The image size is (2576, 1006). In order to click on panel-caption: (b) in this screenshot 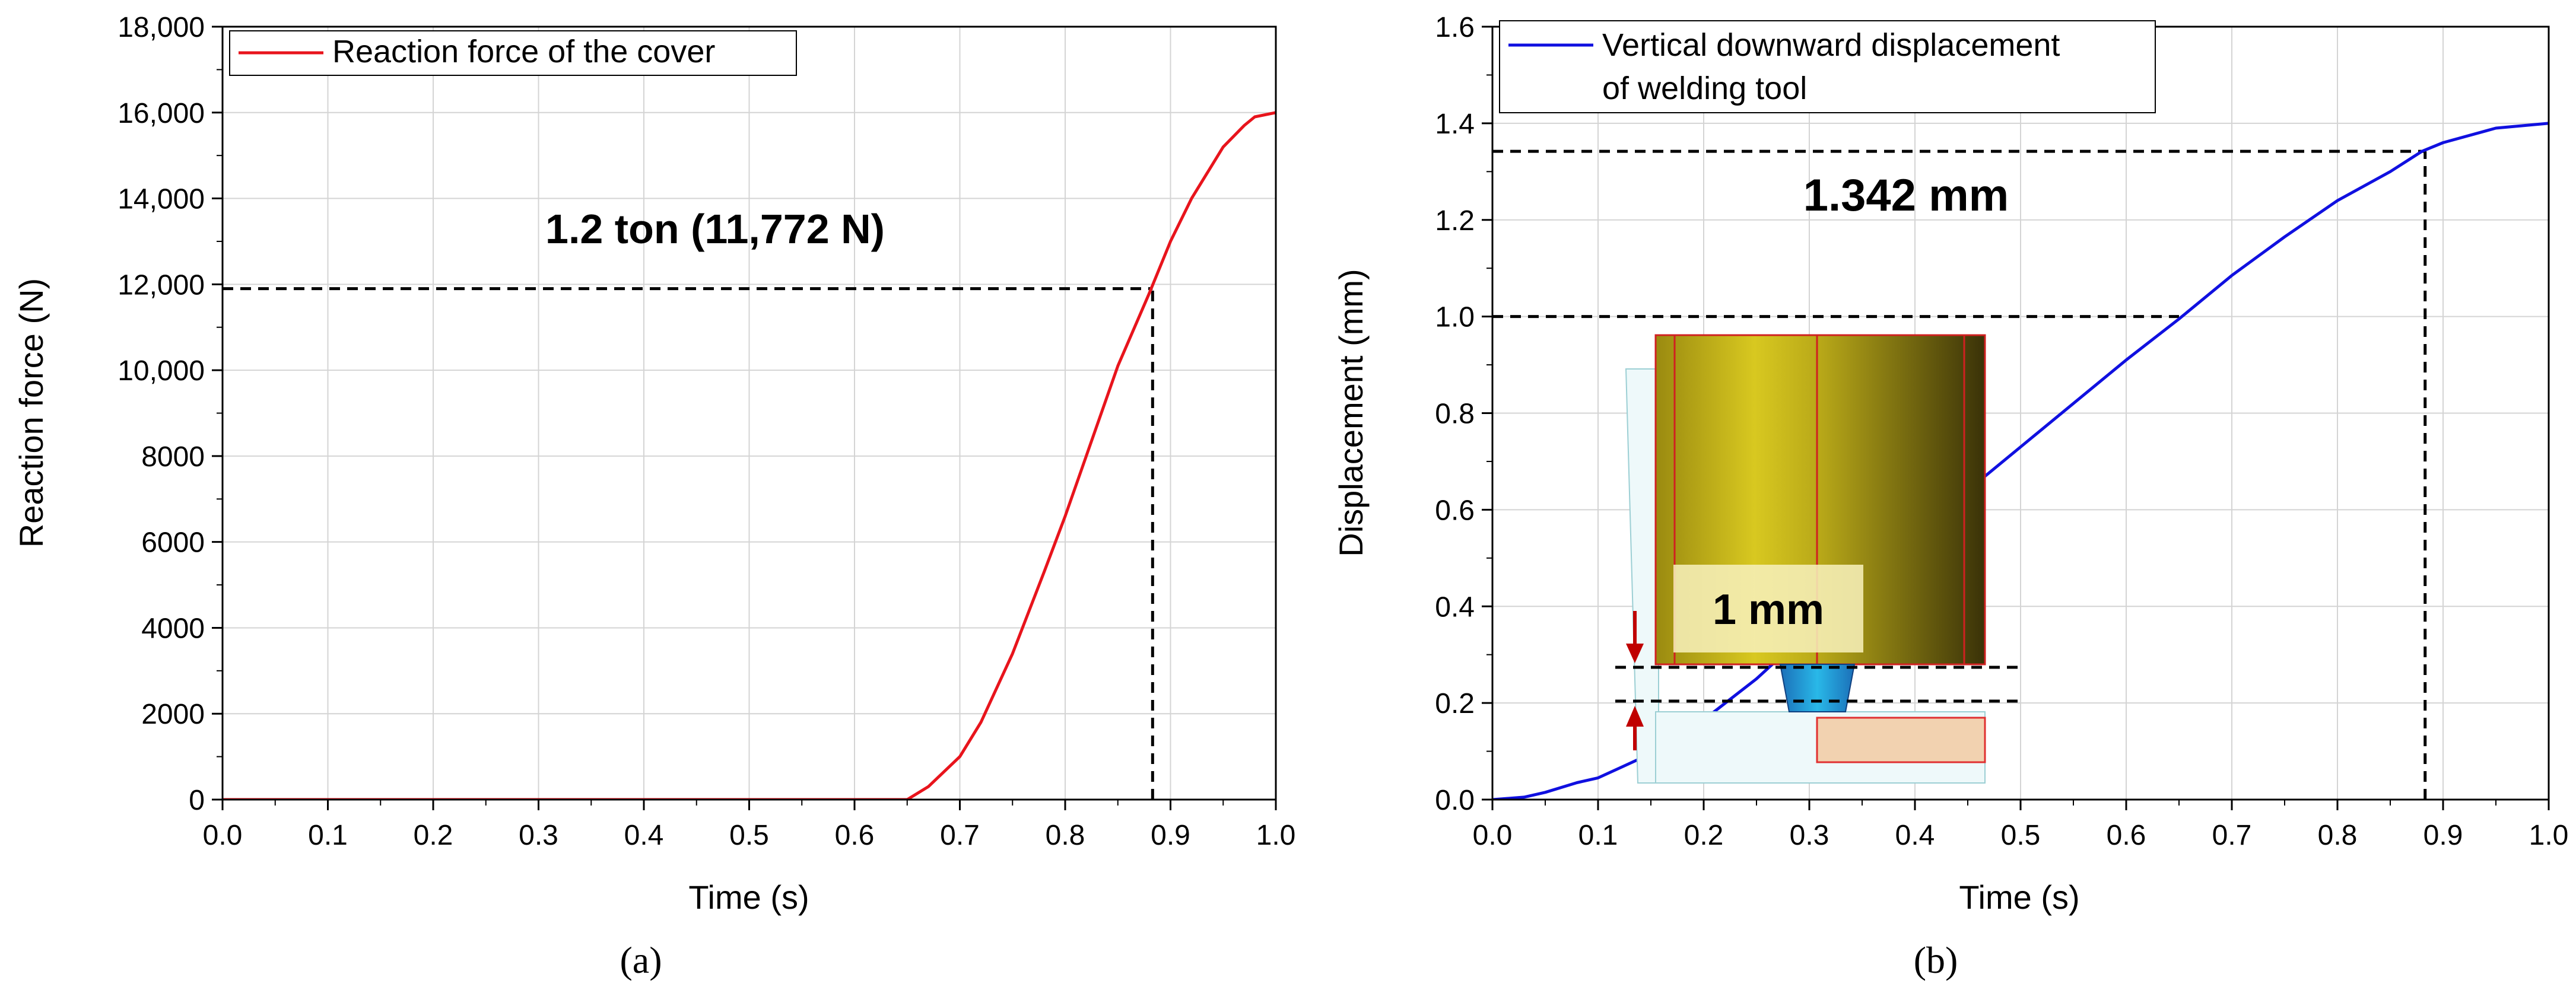, I will do `click(1936, 960)`.